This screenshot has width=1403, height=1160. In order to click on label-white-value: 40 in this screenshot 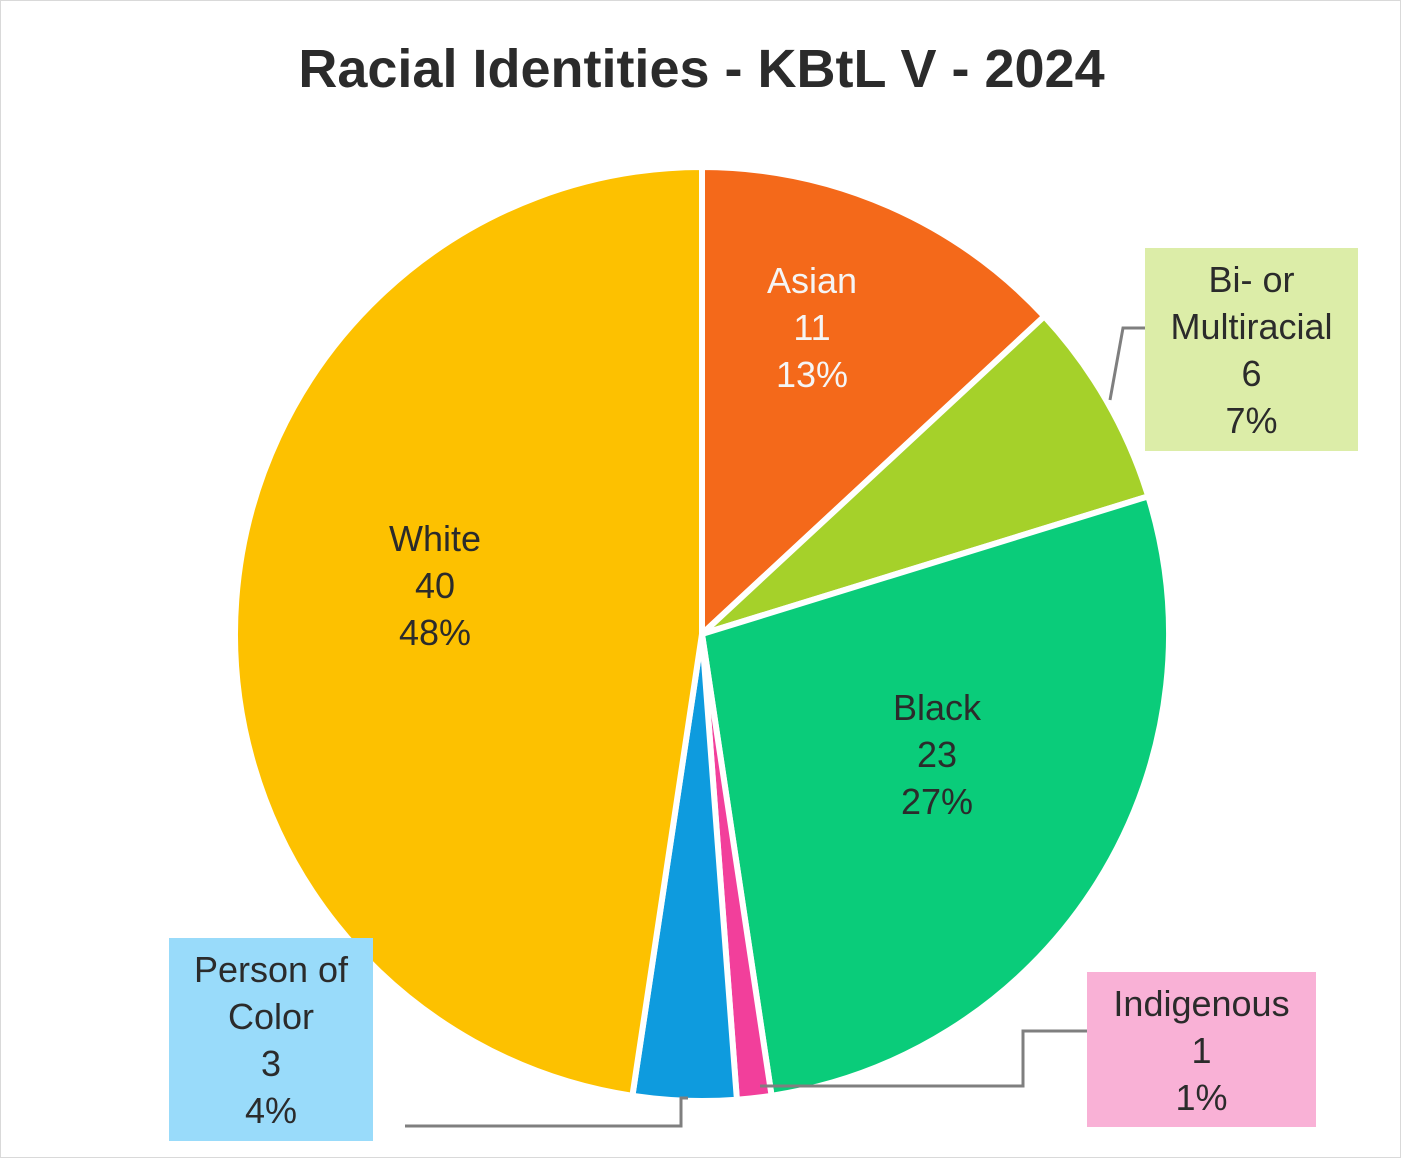, I will do `click(435, 585)`.